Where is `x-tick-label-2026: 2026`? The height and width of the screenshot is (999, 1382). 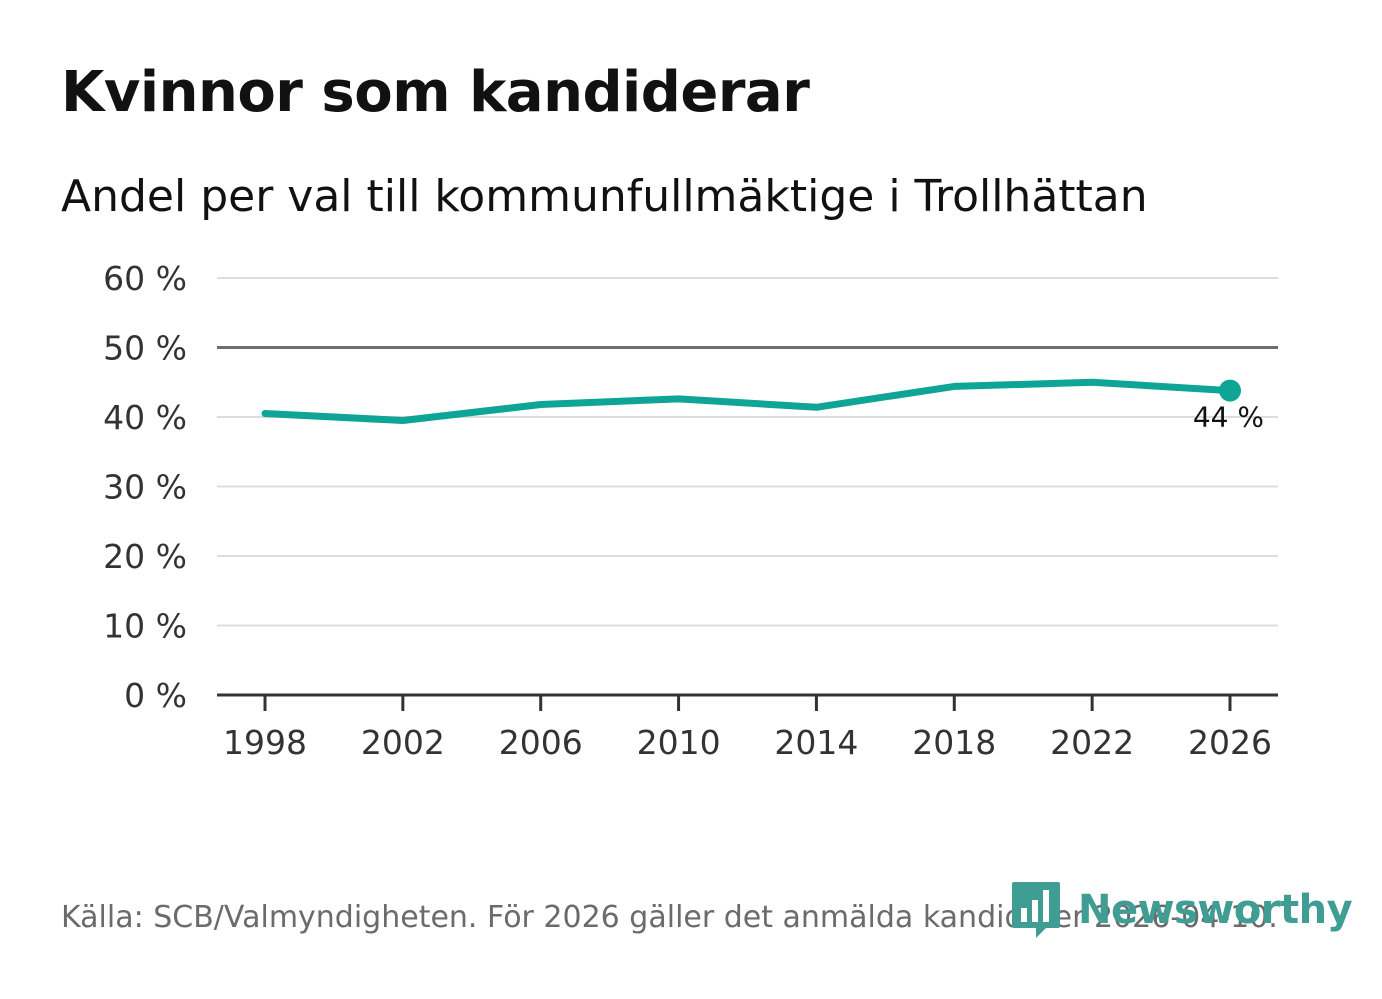
x-tick-label-2026: 2026 is located at coordinates (1230, 742).